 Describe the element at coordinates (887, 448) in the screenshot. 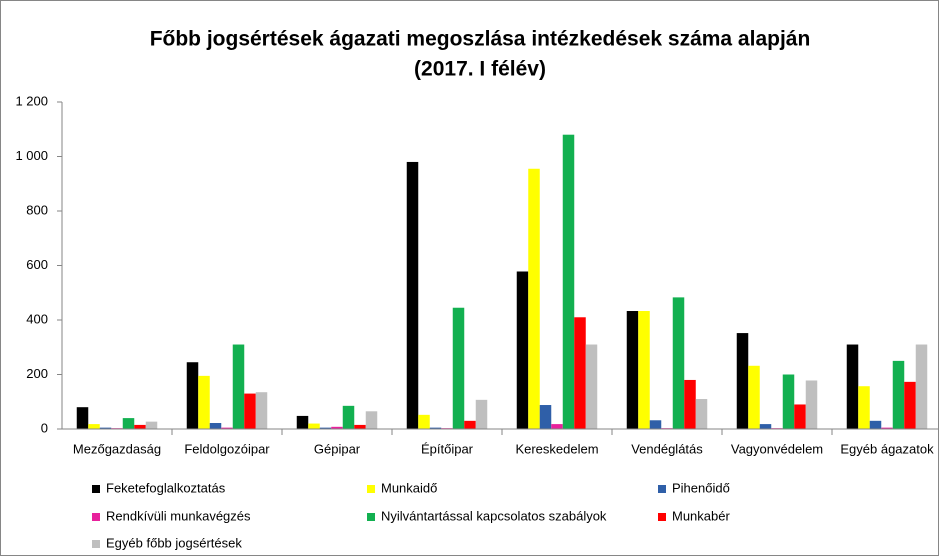

I see `x-tick-label: Egyéb ágazatok` at that location.